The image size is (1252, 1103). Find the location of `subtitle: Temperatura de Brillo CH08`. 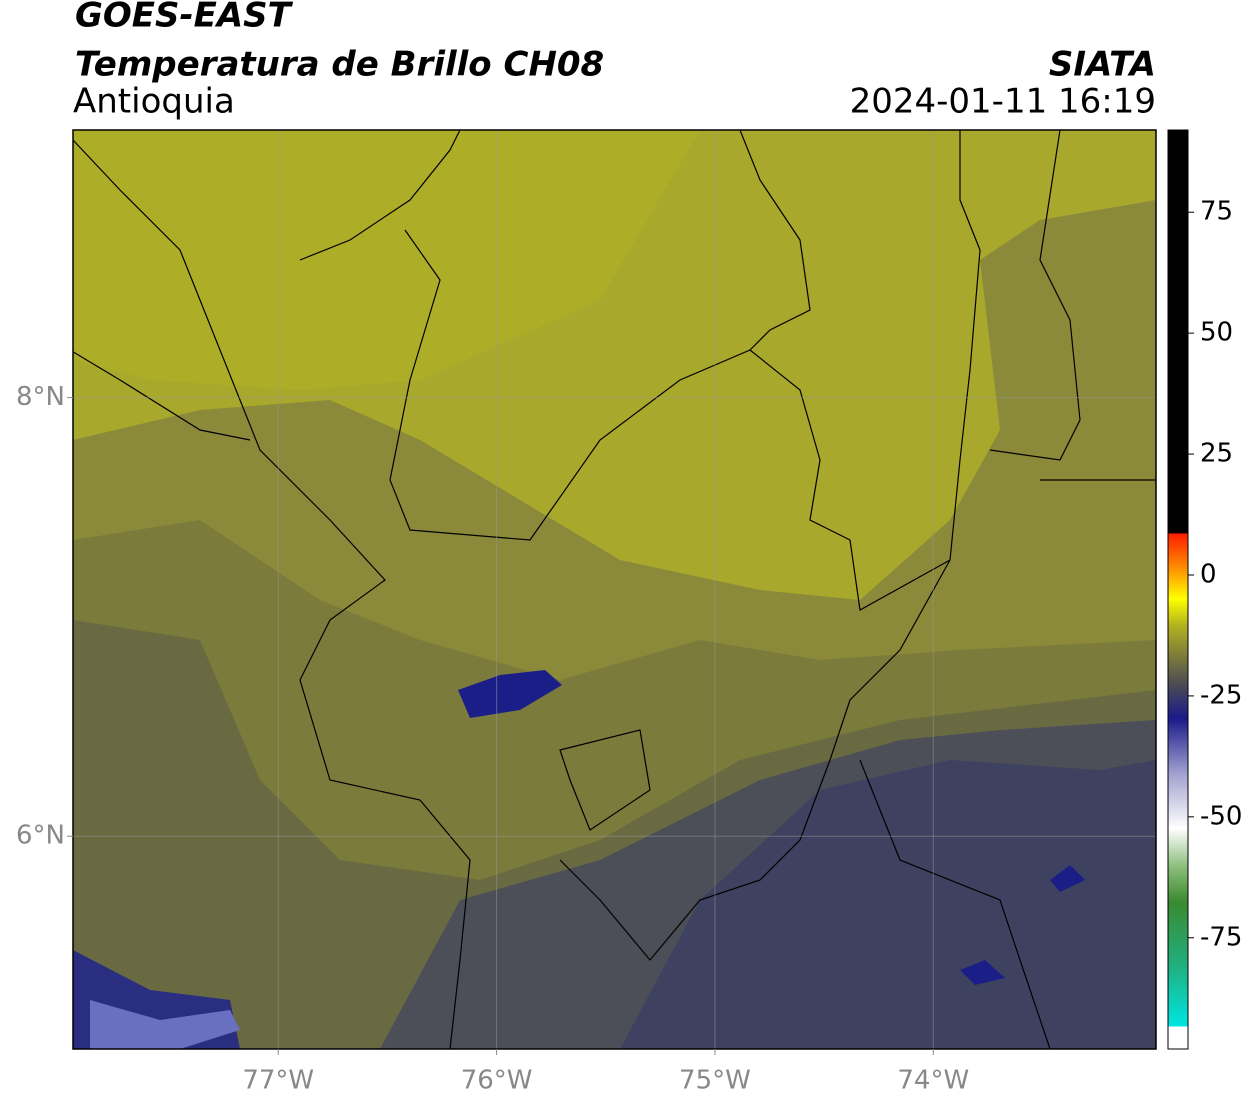

subtitle: Temperatura de Brillo CH08 is located at coordinates (339, 65).